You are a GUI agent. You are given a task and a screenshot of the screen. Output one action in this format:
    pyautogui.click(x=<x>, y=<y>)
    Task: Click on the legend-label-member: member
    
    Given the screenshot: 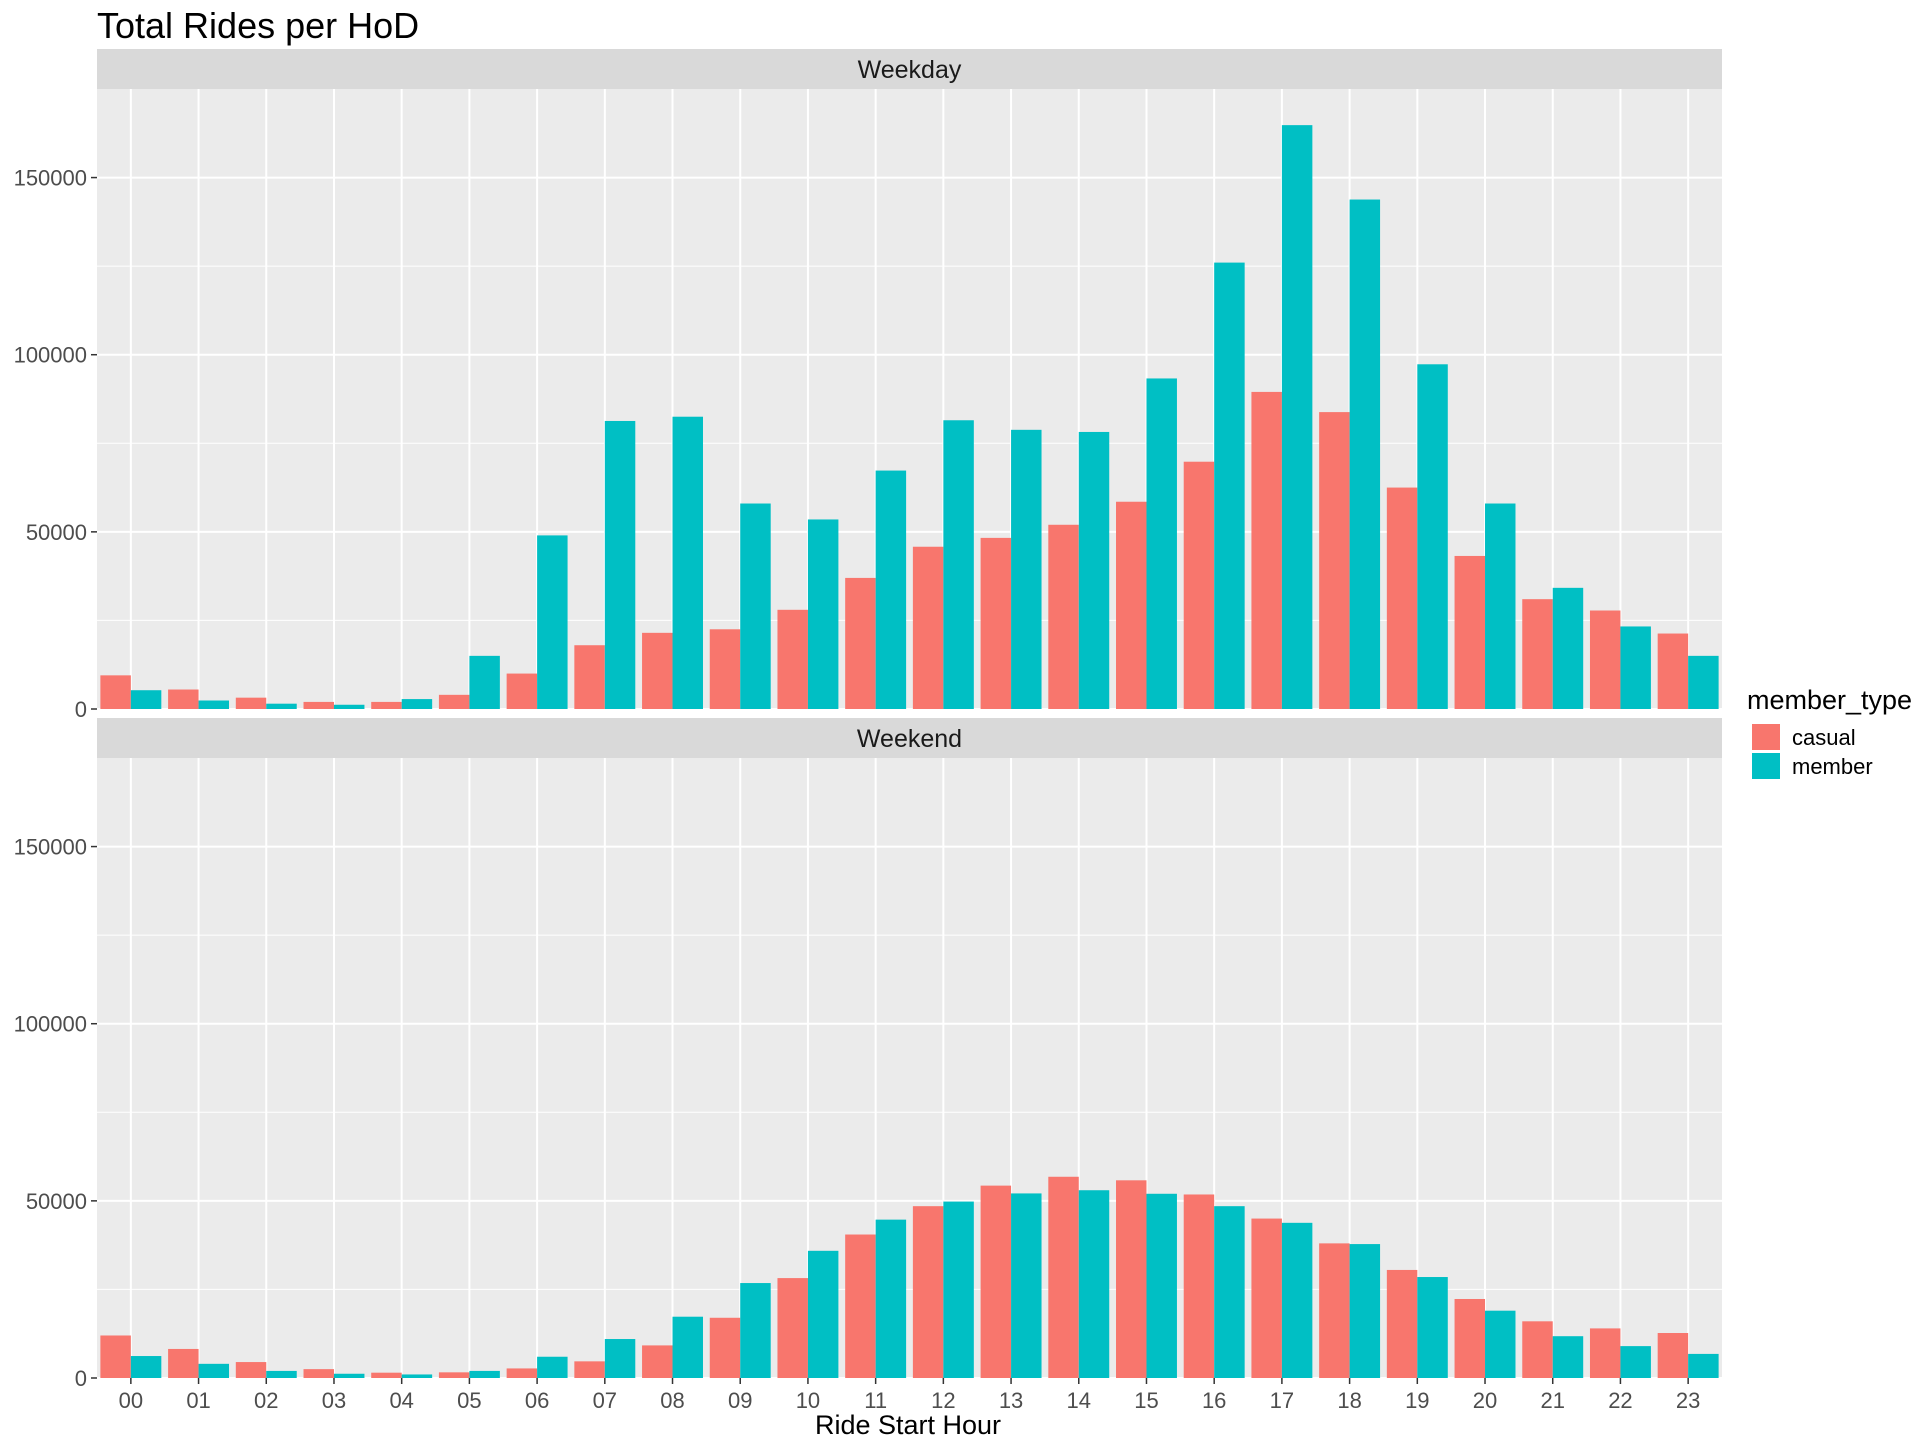 What is the action you would take?
    pyautogui.click(x=1832, y=766)
    